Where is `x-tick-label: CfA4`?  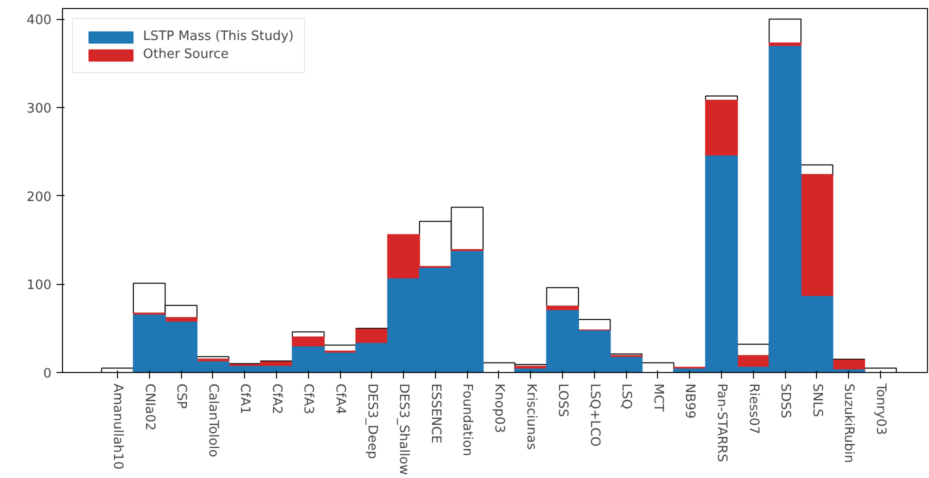
x-tick-label: CfA4 is located at coordinates (340, 399).